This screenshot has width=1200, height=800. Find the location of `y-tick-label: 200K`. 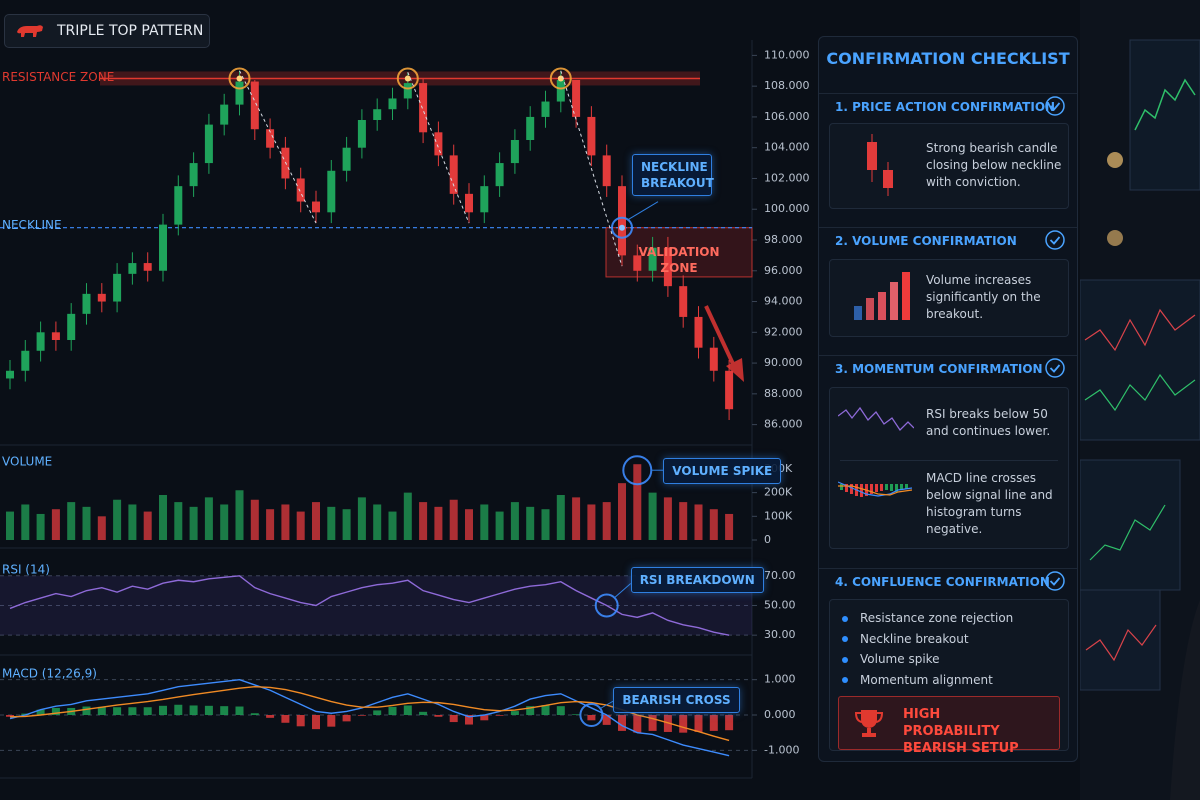

y-tick-label: 200K is located at coordinates (778, 492).